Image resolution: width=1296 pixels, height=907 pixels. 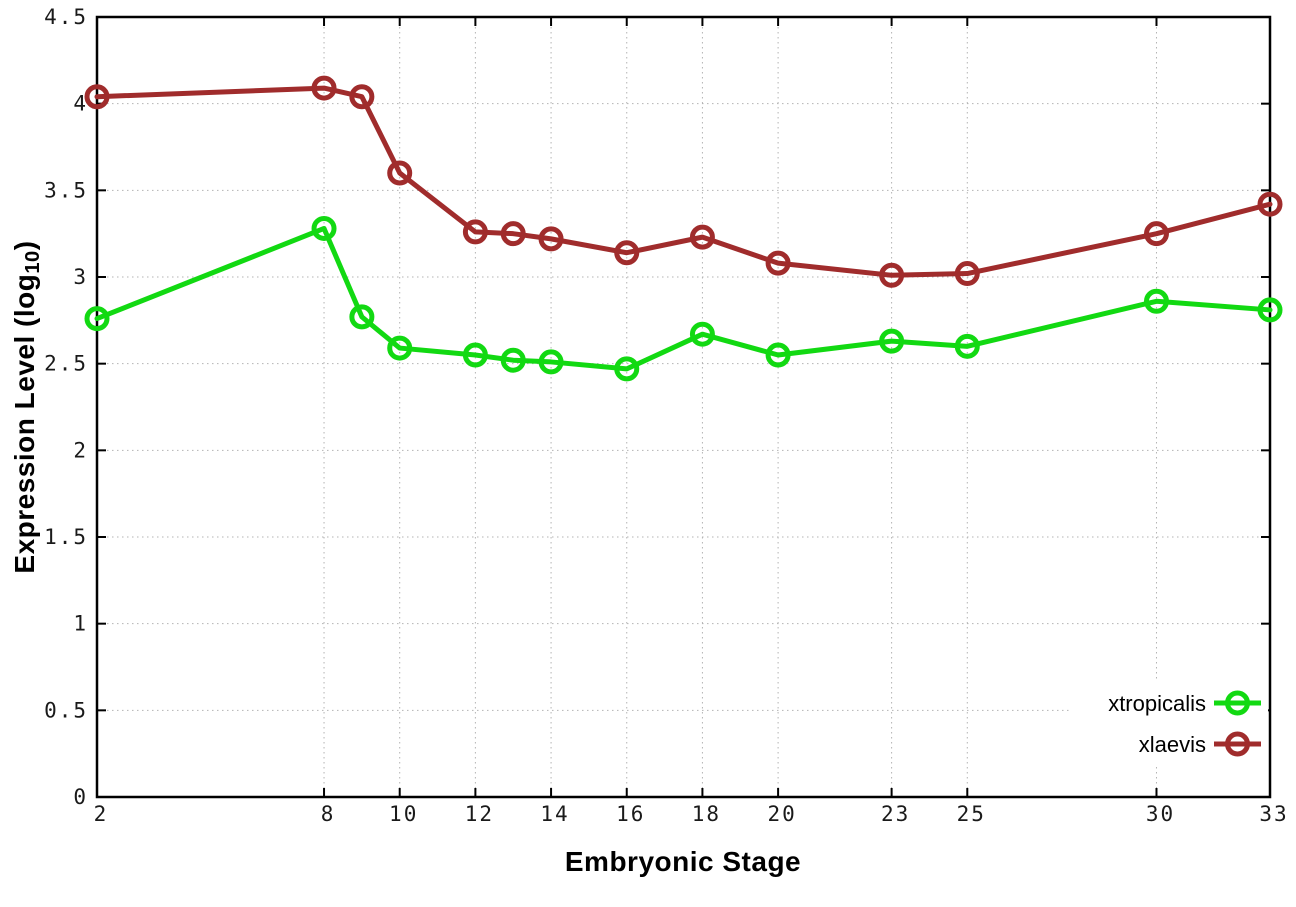 I want to click on y-tick-label: 4, so click(x=80, y=104).